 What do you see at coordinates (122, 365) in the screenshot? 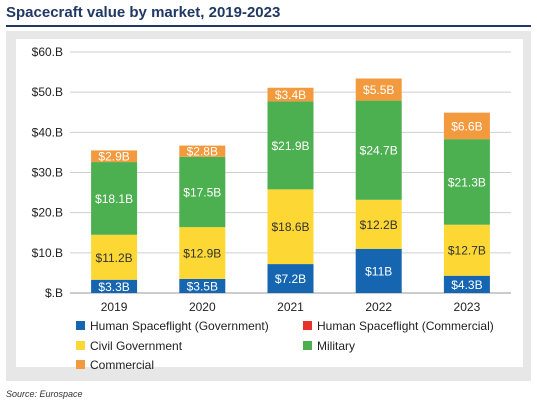
I see `legend-label: Commercial` at bounding box center [122, 365].